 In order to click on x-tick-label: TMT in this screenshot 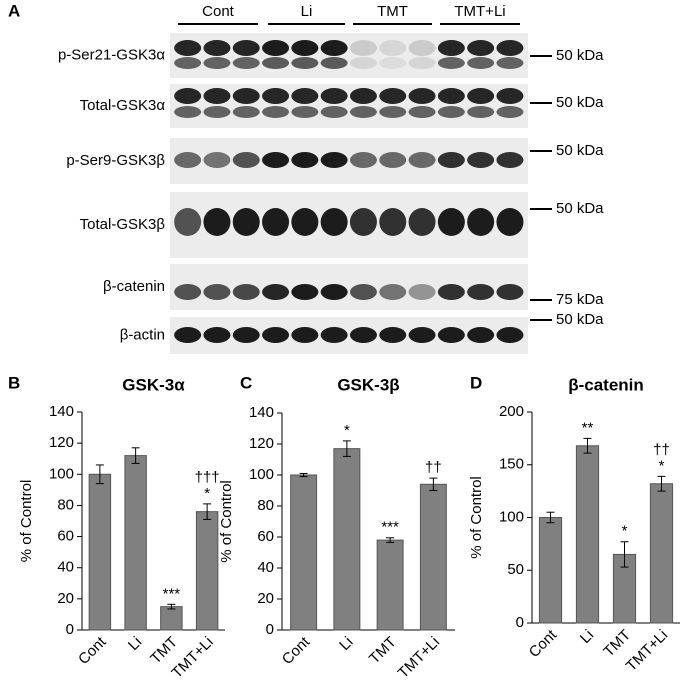, I will do `click(383, 651)`.